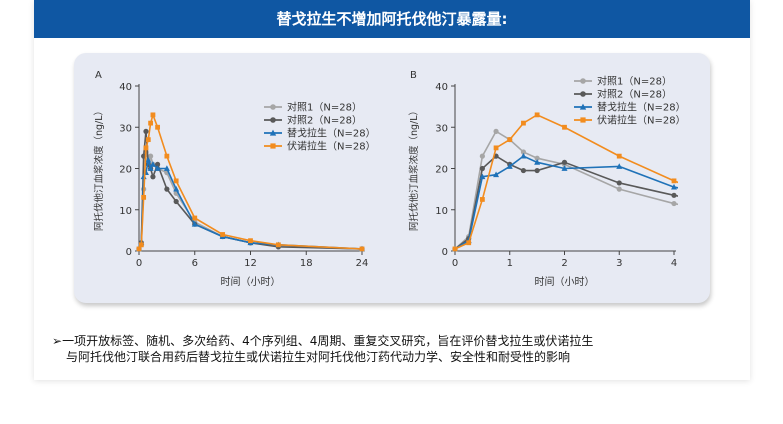 The image size is (783, 424). I want to click on y-tick-label: 0, so click(129, 252).